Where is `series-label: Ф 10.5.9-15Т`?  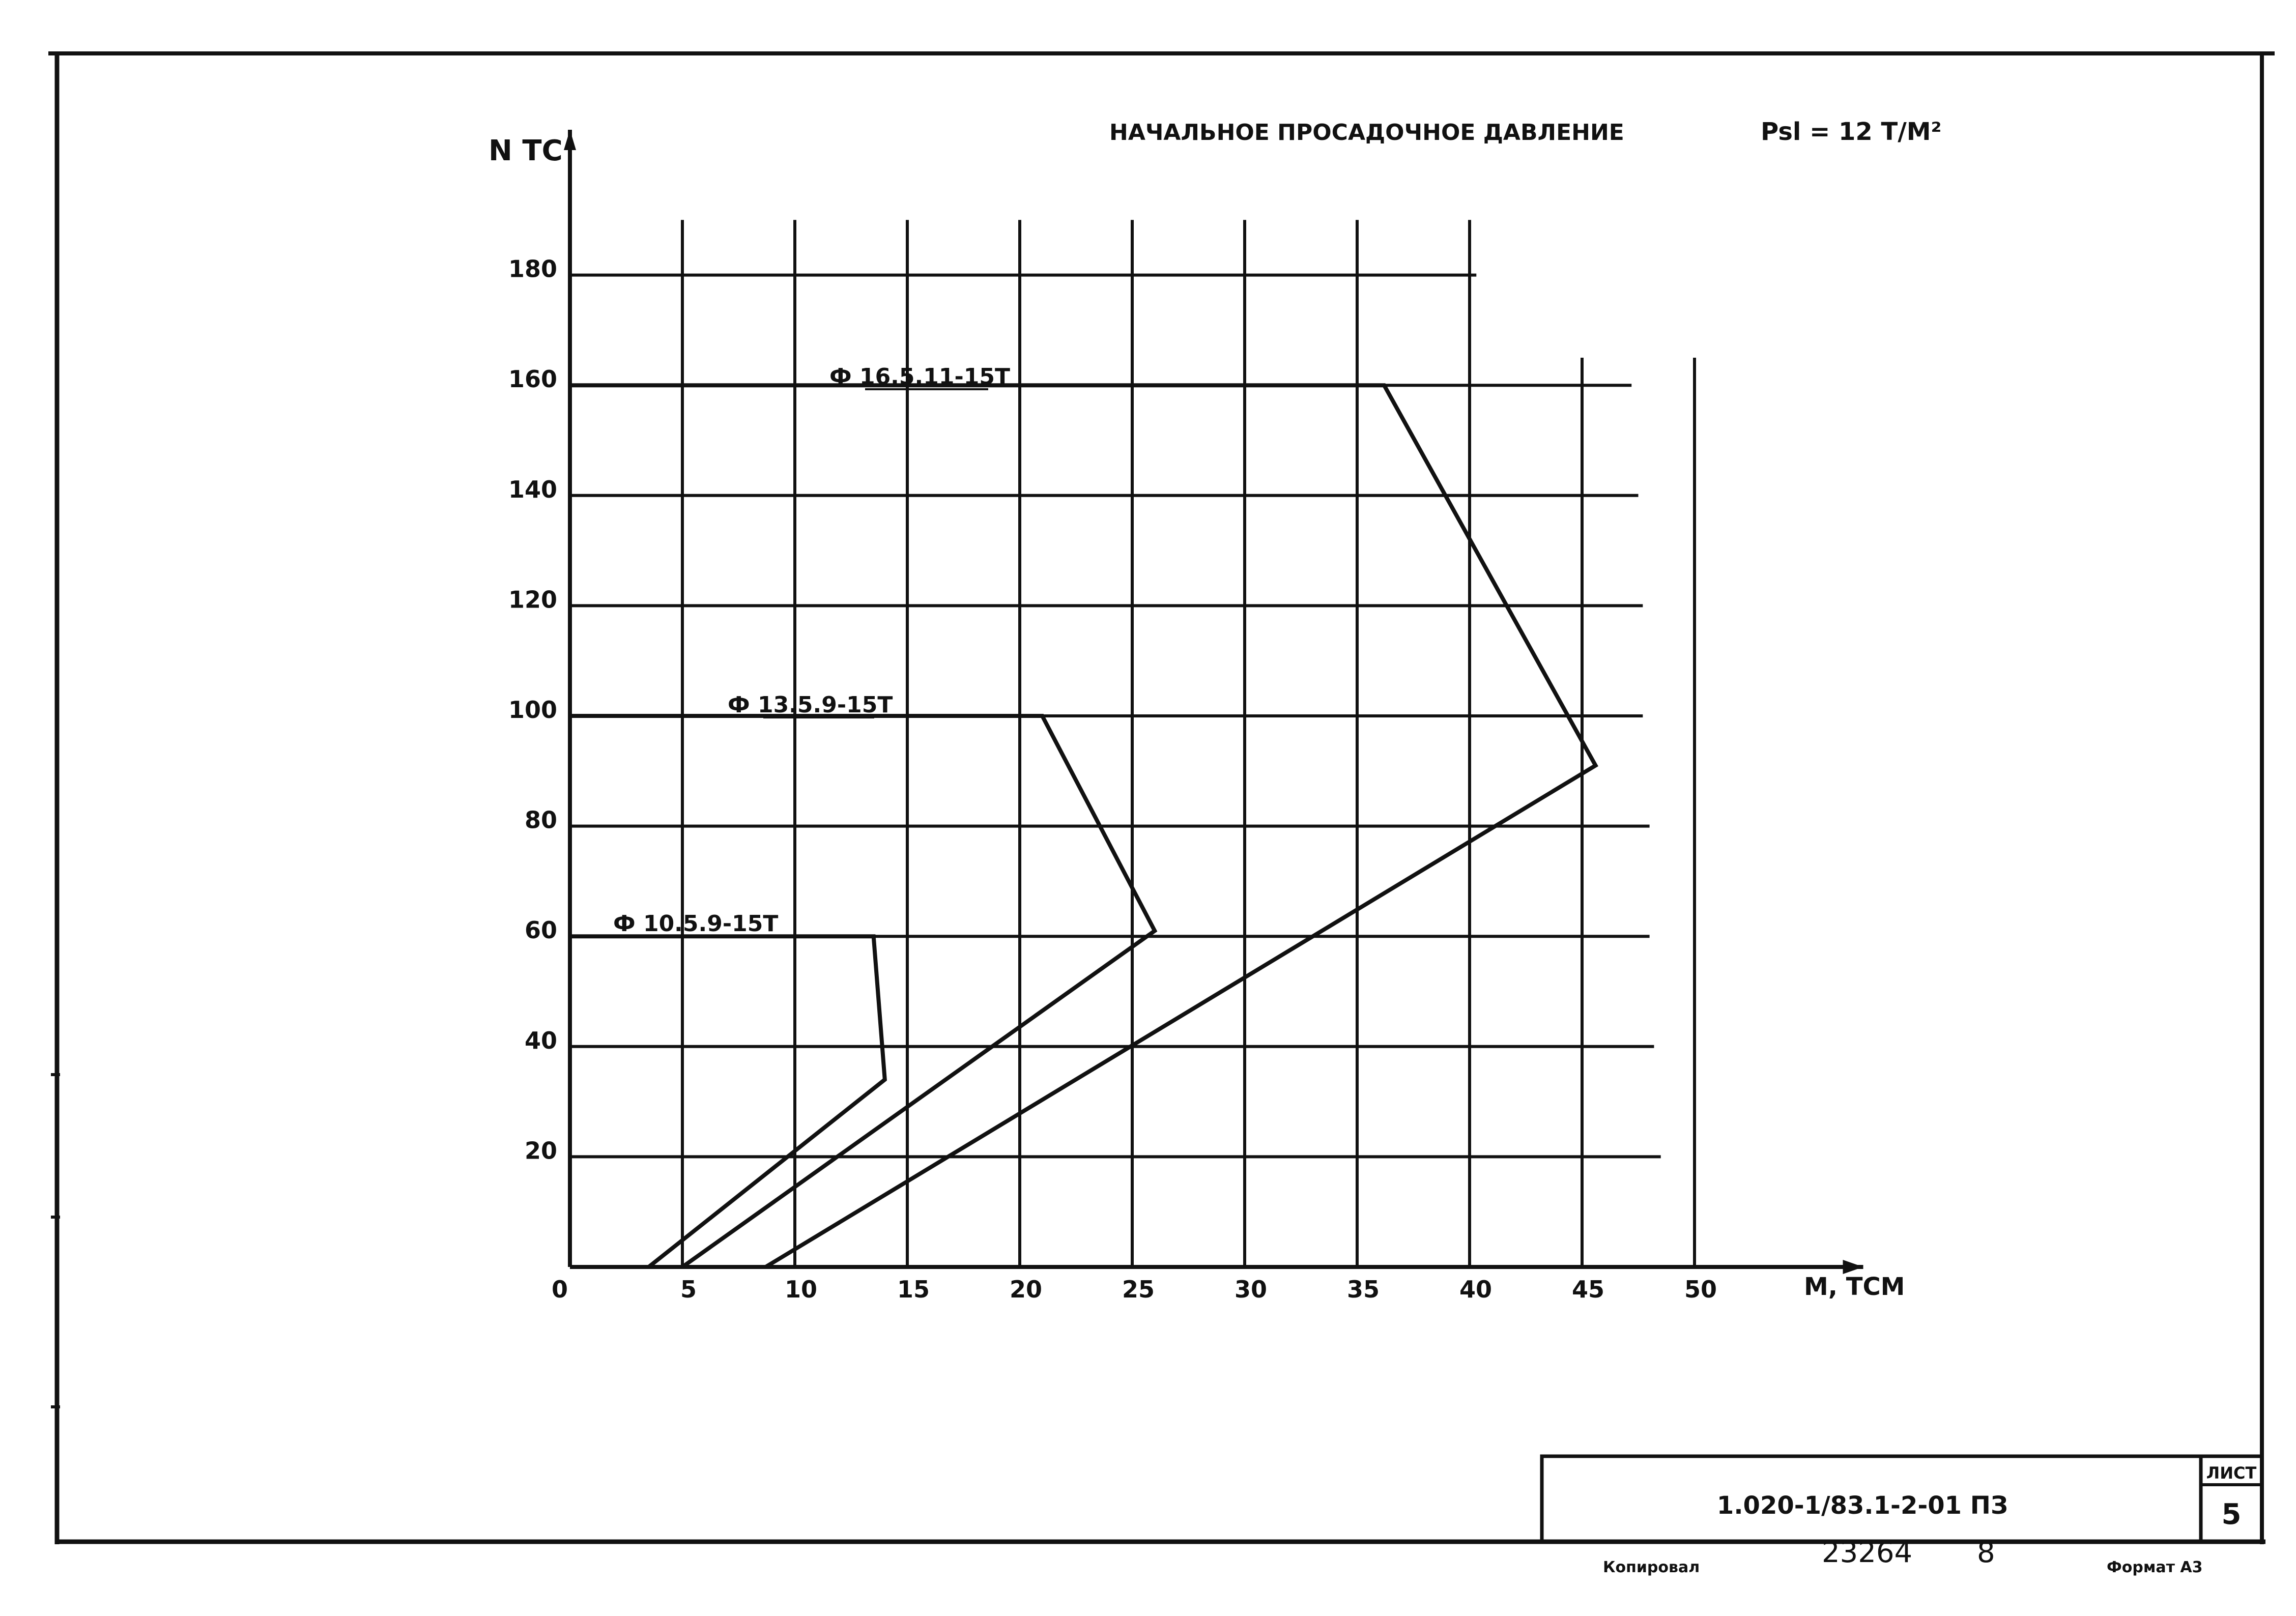 series-label: Ф 10.5.9-15Т is located at coordinates (695, 924).